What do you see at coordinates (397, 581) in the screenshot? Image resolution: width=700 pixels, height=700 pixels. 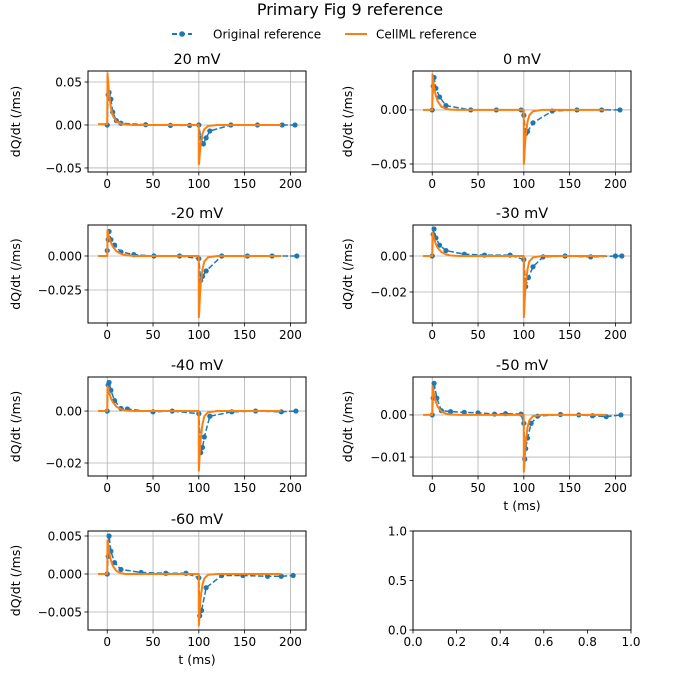 I see `y-tick-label: 0.5` at bounding box center [397, 581].